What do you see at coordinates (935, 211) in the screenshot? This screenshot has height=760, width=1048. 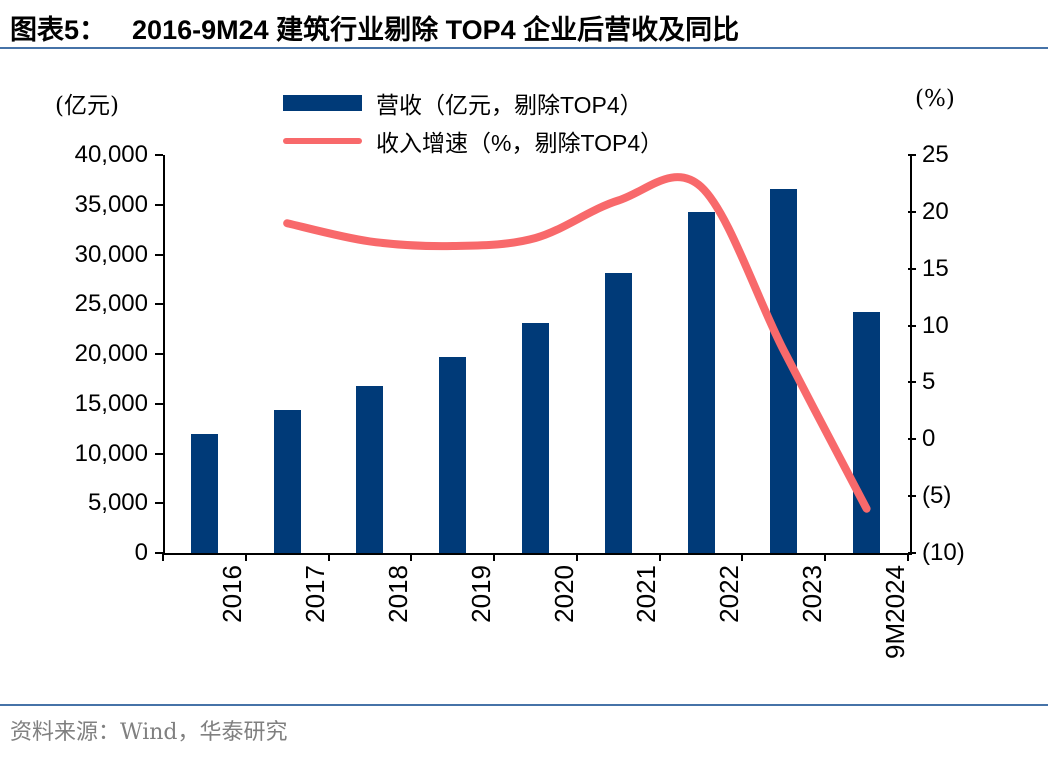 I see `right-axis-tick-label: 20` at bounding box center [935, 211].